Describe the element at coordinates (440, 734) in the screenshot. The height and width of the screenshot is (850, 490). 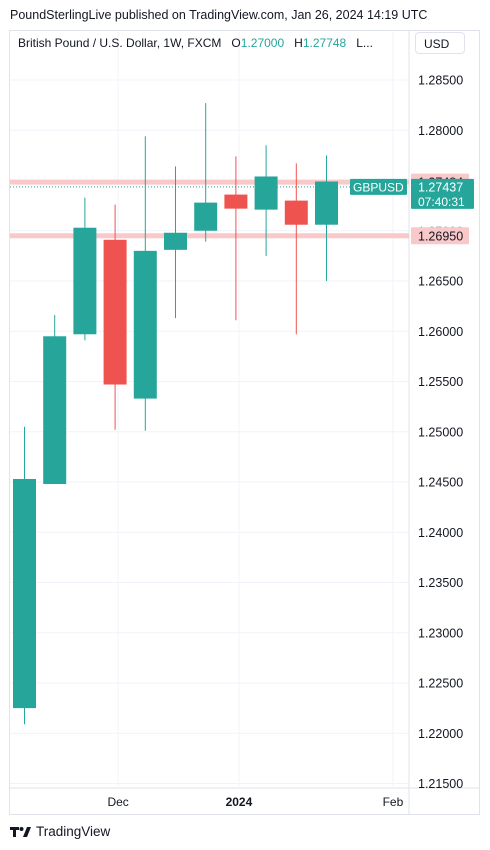
I see `y-tick-label: 1.22000` at that location.